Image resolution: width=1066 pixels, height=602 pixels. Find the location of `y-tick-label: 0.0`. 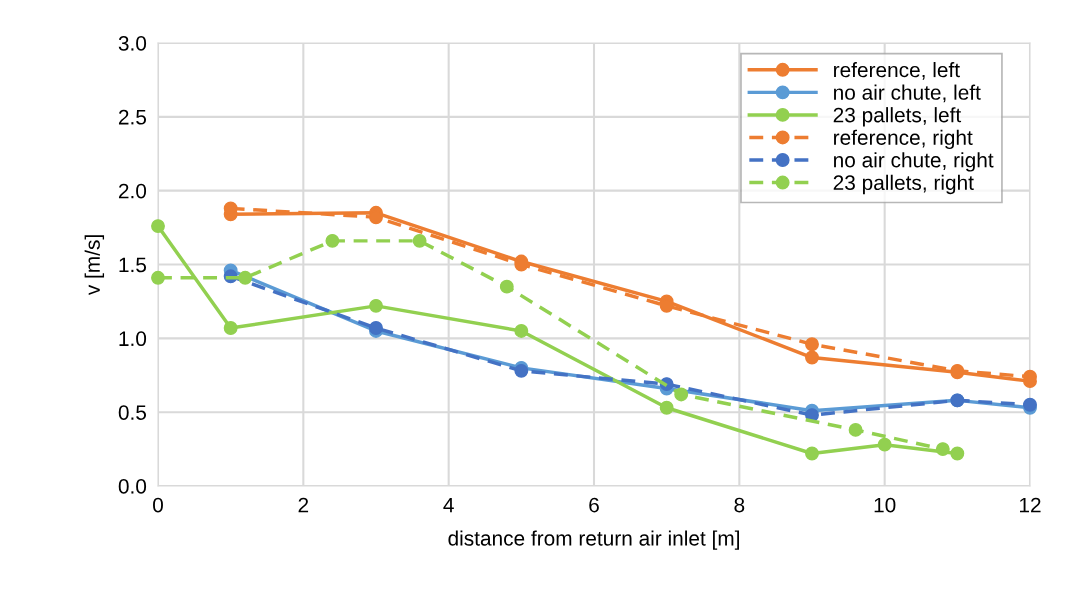

y-tick-label: 0.0 is located at coordinates (132, 486).